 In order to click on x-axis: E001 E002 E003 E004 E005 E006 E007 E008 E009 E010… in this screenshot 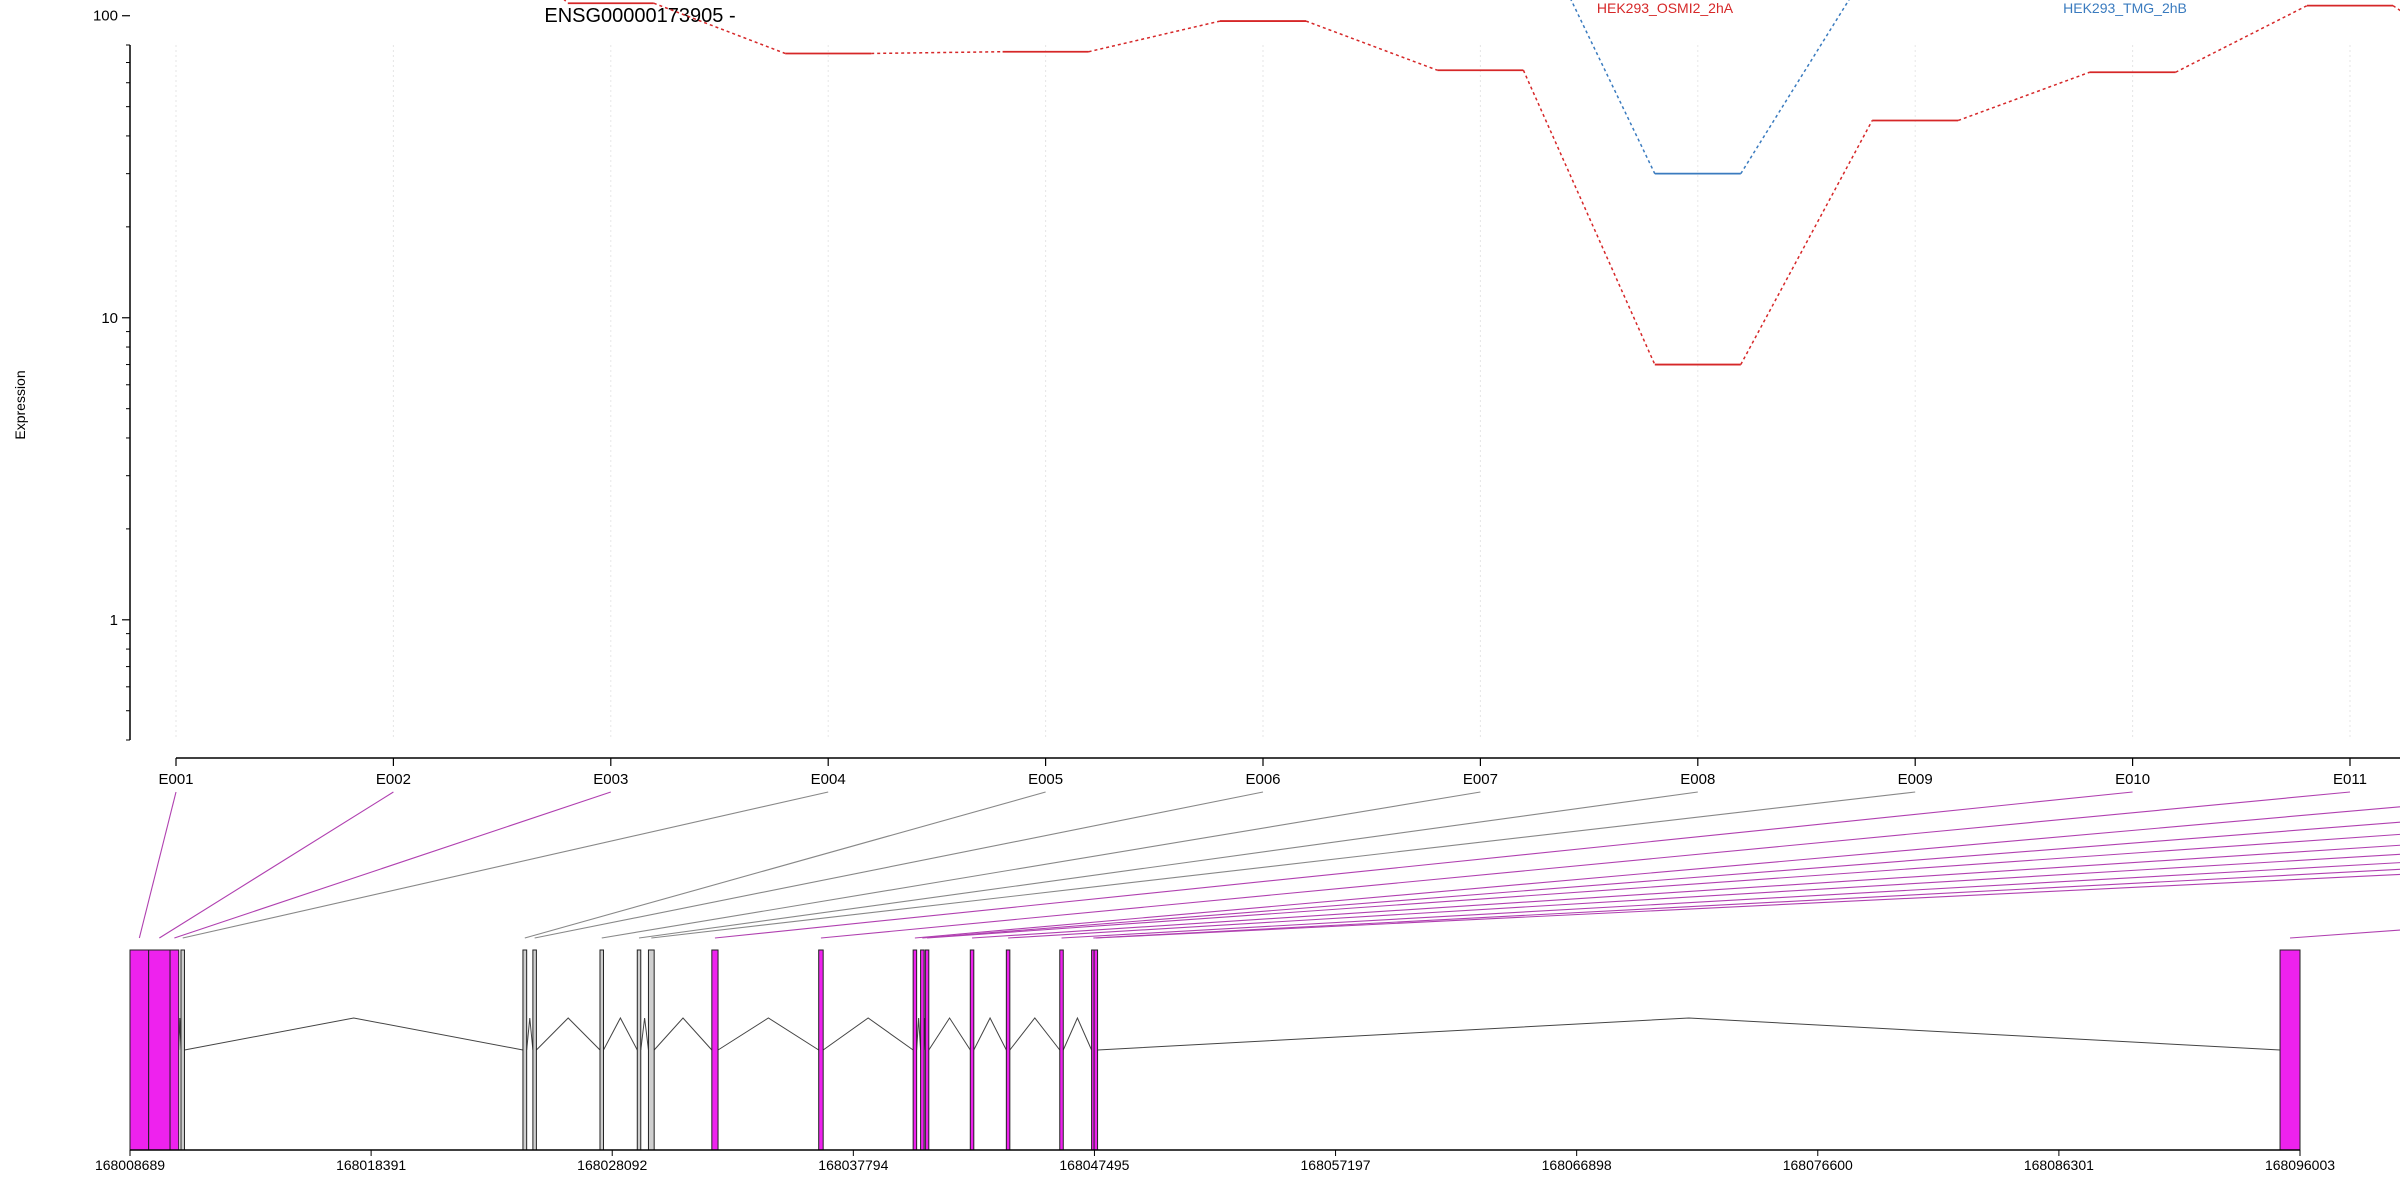, I will do `click(1279, 772)`.